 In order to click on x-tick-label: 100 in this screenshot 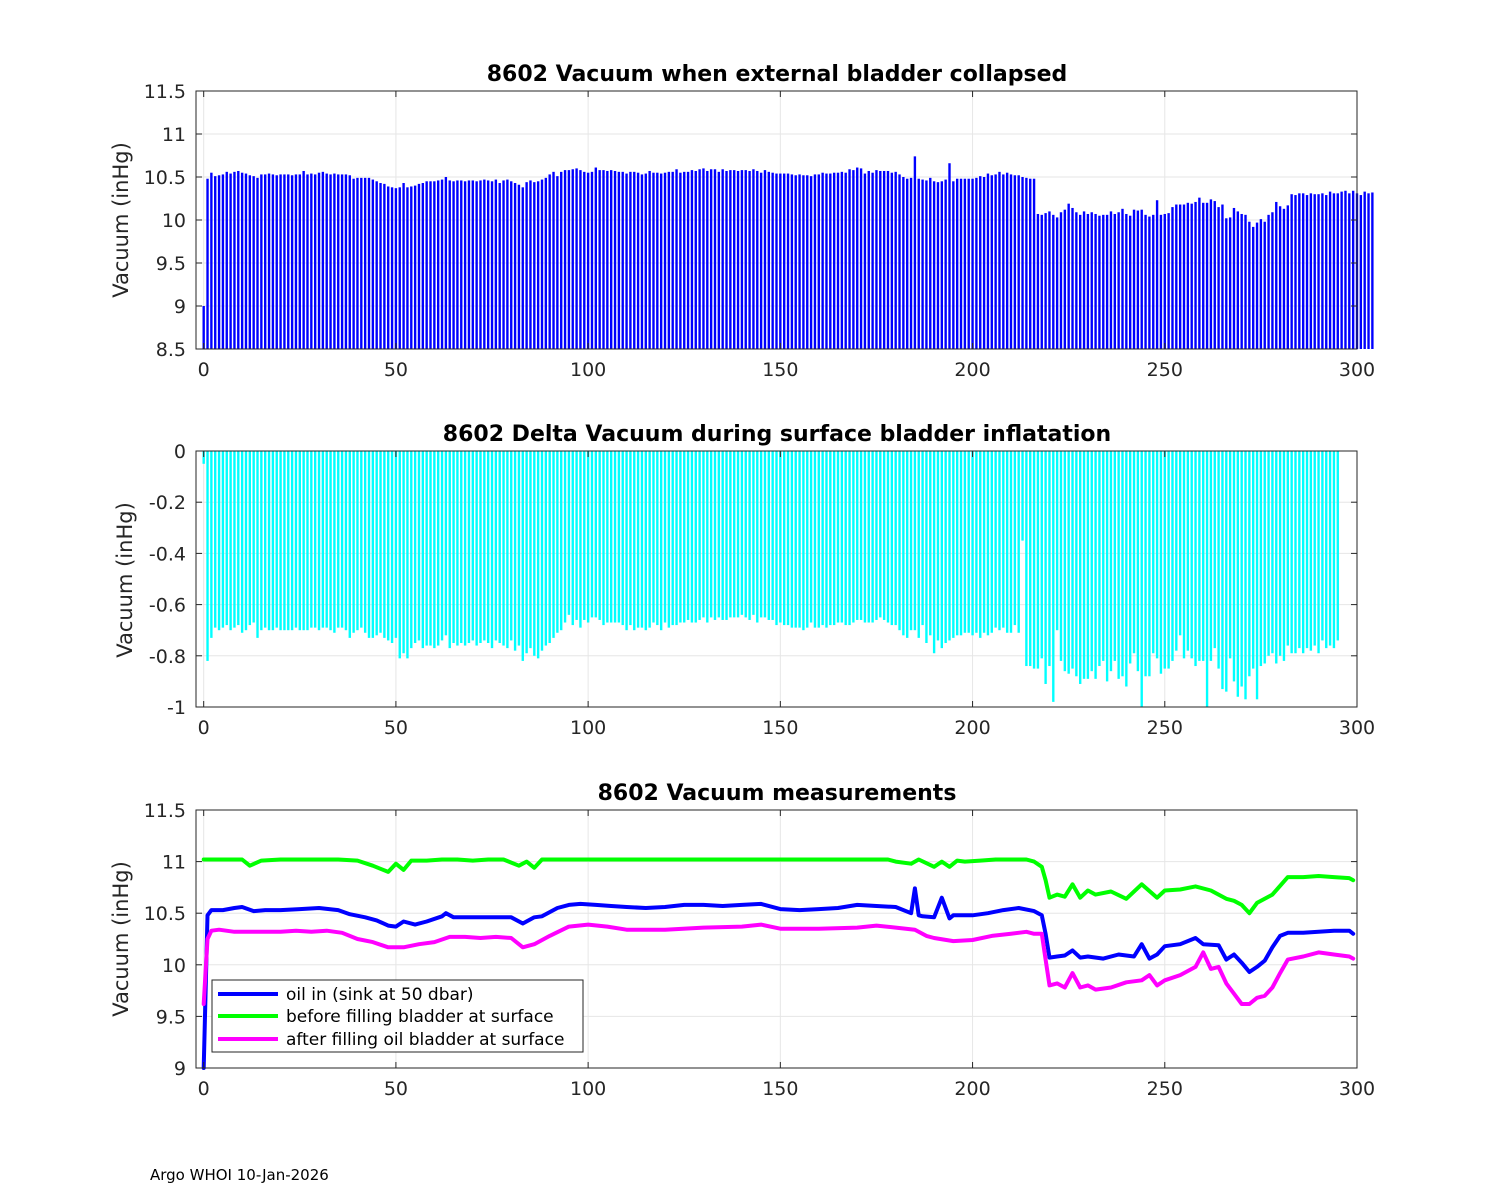, I will do `click(588, 1089)`.